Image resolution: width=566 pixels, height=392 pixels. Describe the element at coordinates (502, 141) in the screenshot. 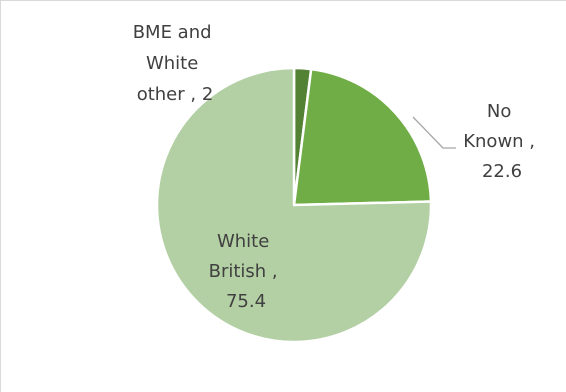

I see `data-label-no-known: No Known , 22.6` at that location.